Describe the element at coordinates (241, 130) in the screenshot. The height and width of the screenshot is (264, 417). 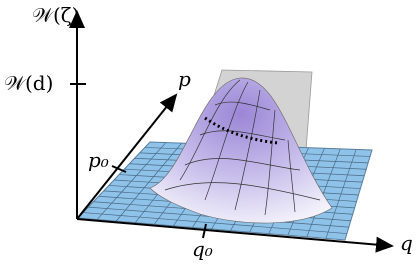
I see `section-curve` at that location.